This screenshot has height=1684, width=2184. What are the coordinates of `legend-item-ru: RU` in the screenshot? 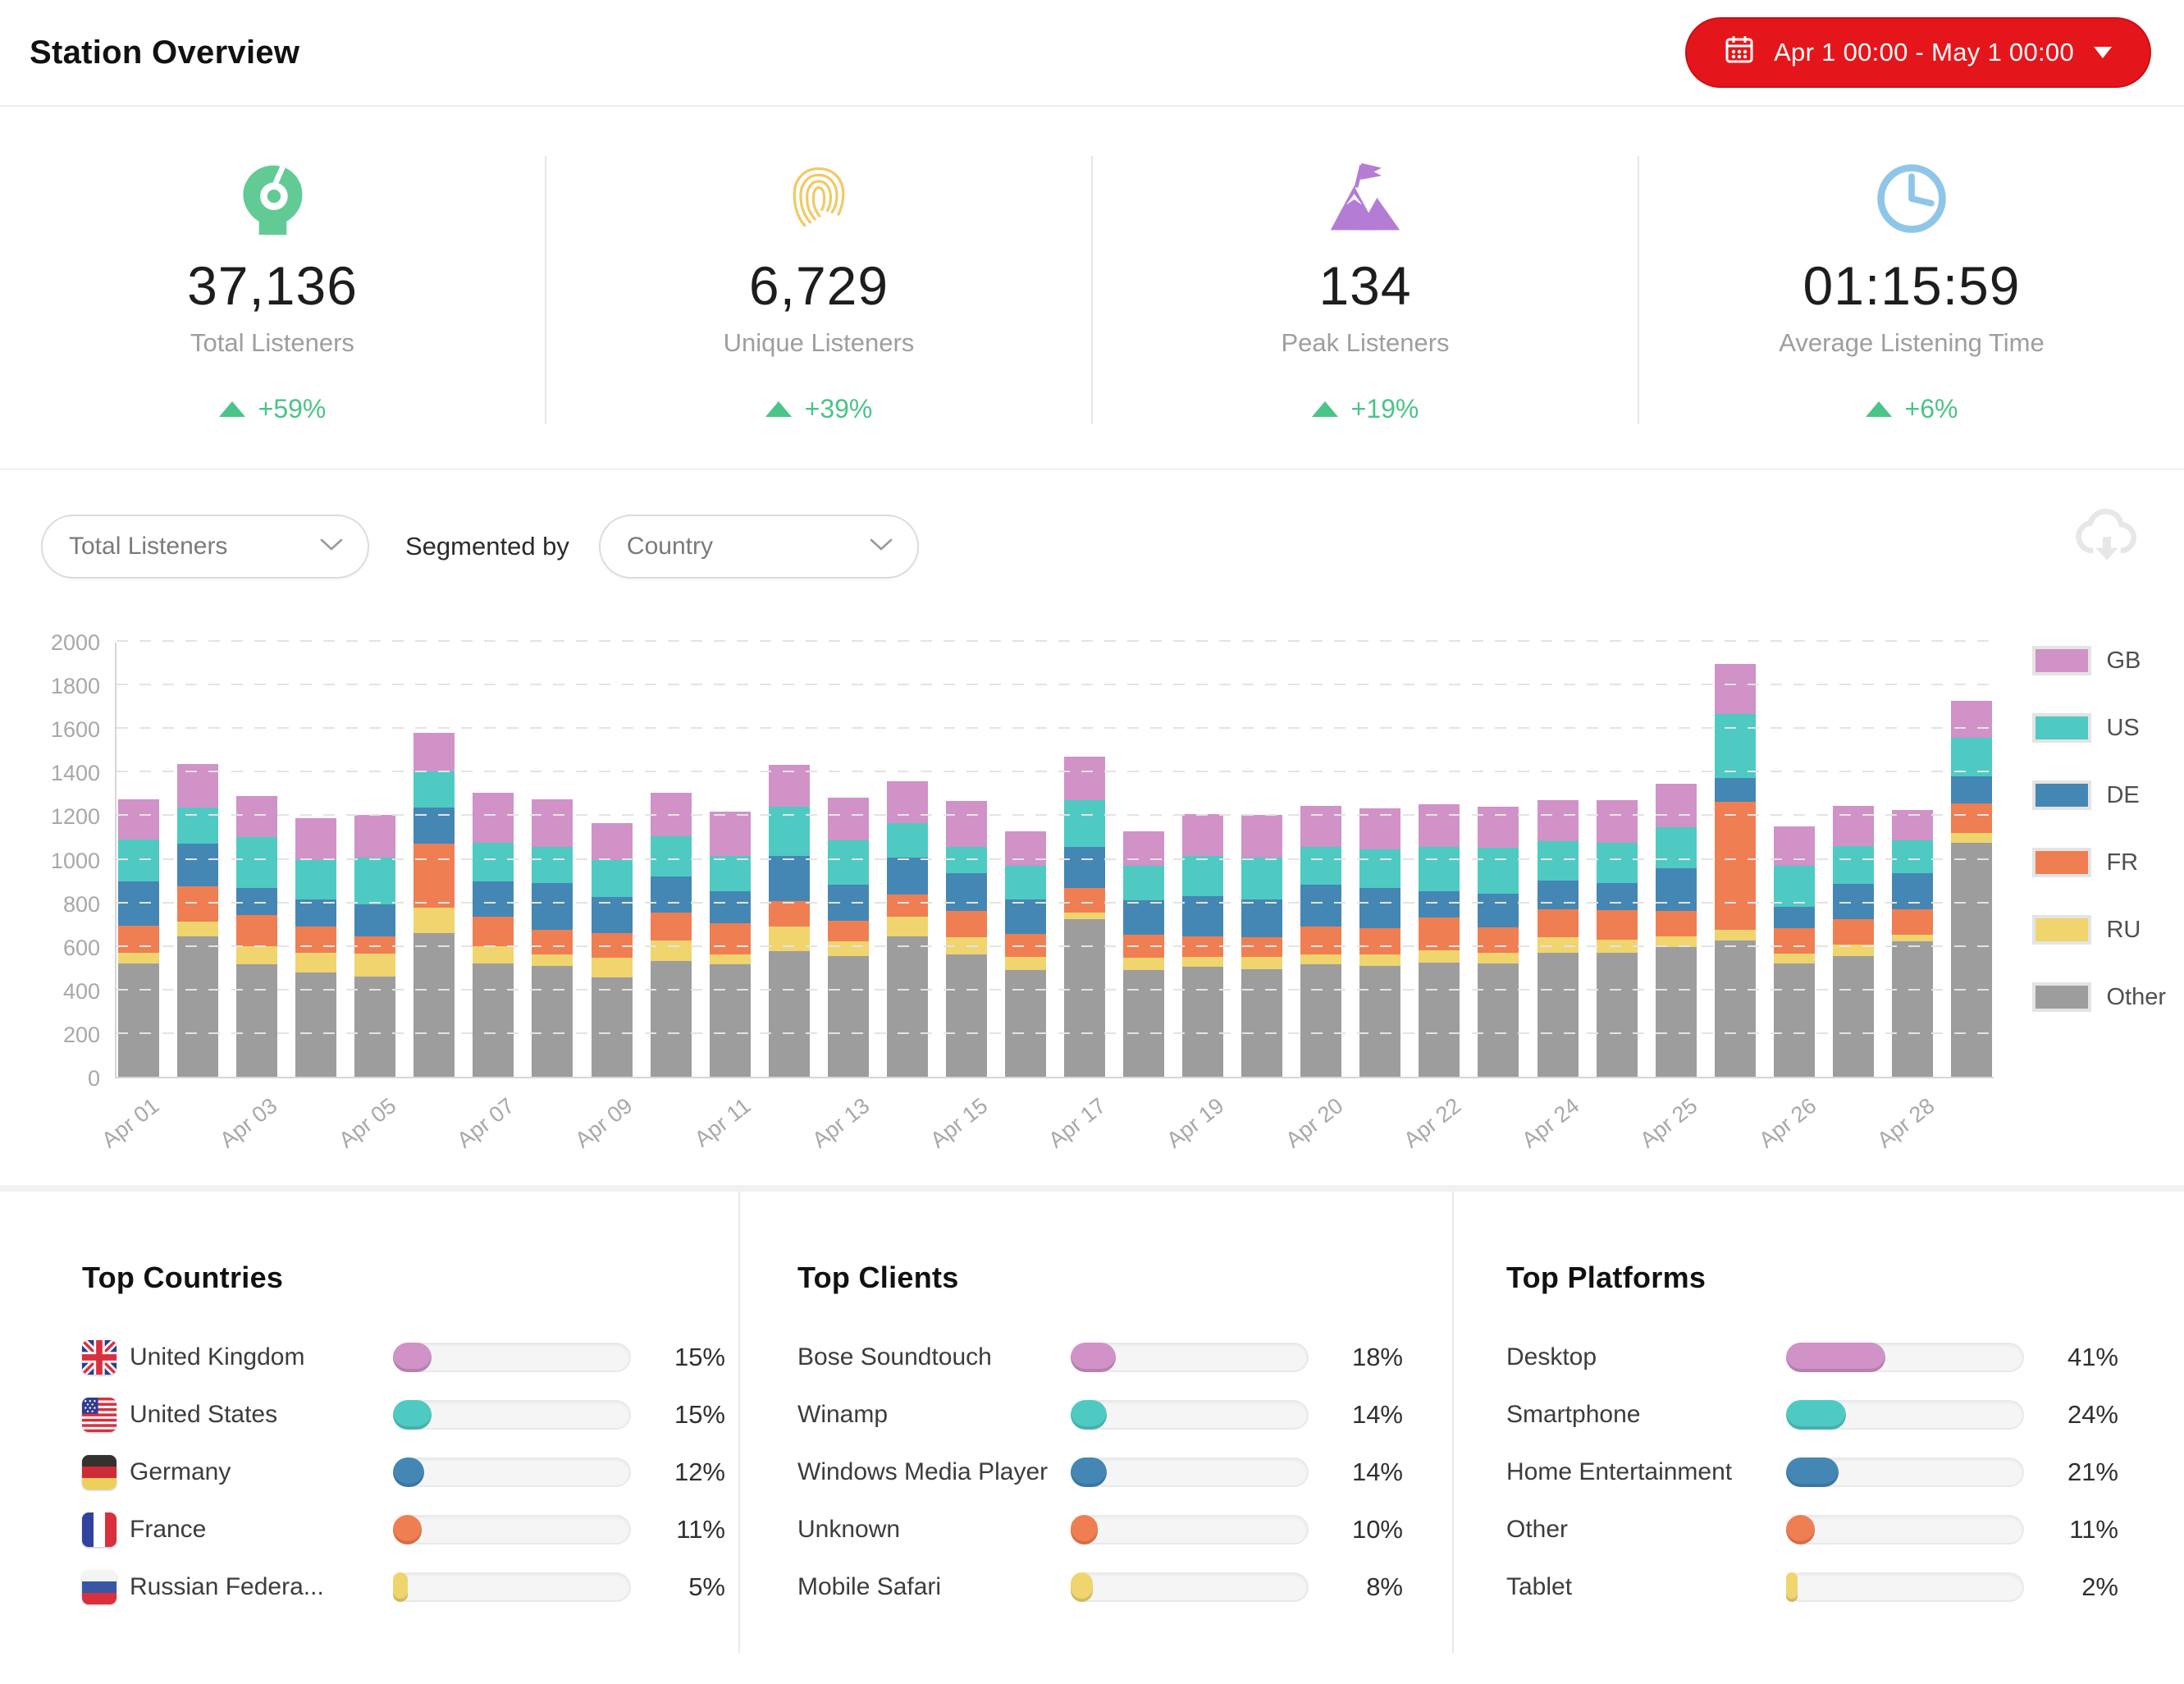 It's located at (2099, 930).